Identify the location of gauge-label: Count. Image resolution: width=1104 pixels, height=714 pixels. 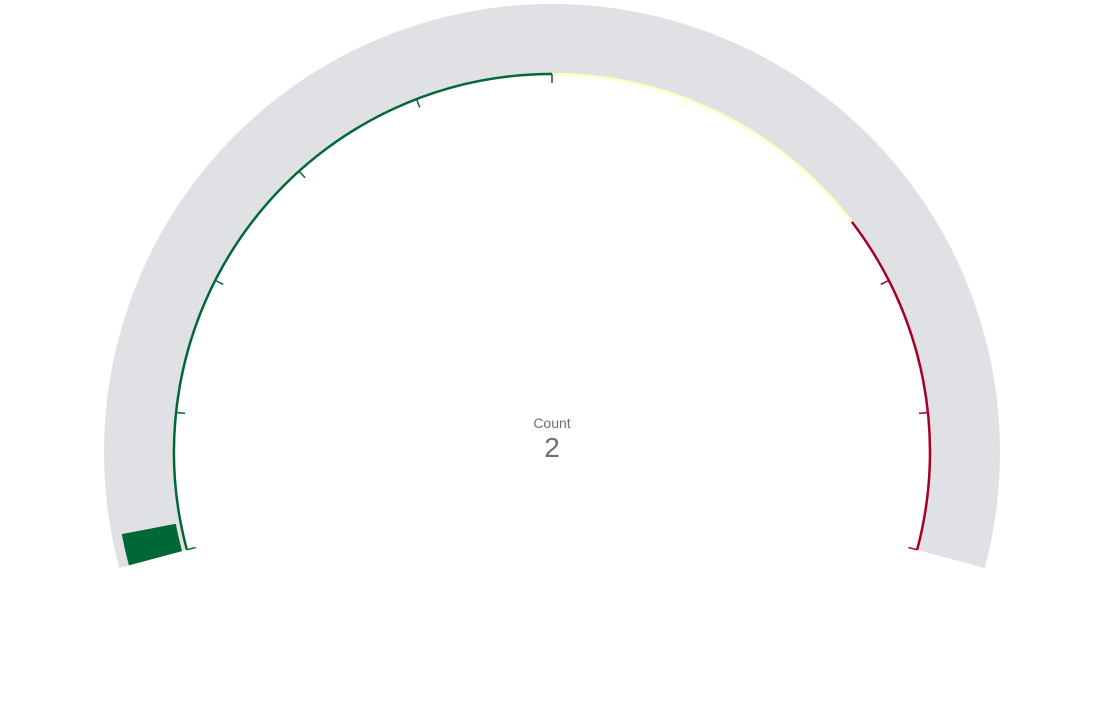
(551, 423).